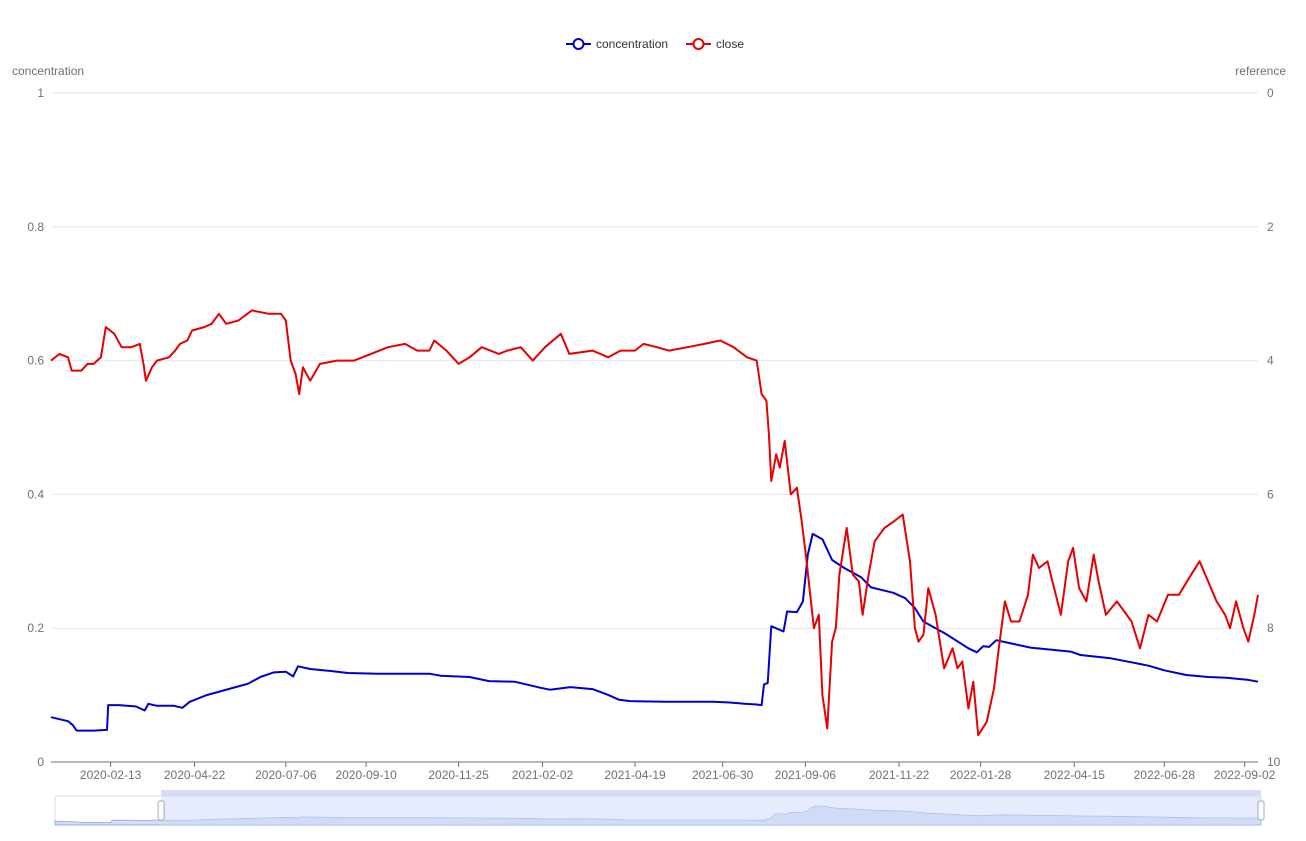  I want to click on legend: concentration close, so click(655, 44).